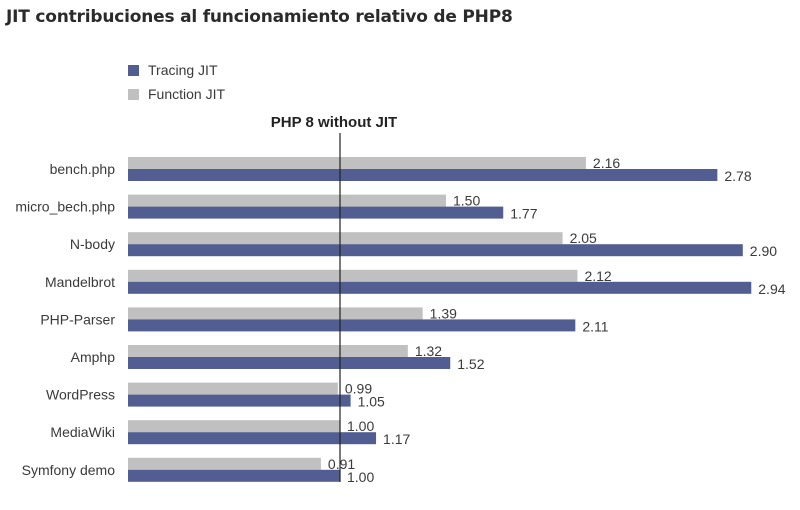  Describe the element at coordinates (597, 276) in the screenshot. I see `value-label-function-jit-mandelbrot: 2.12` at that location.